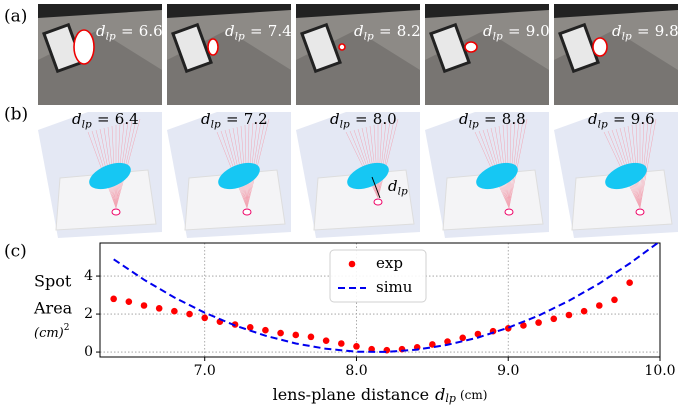  I want to click on y-axis-label: Area, so click(53, 308).